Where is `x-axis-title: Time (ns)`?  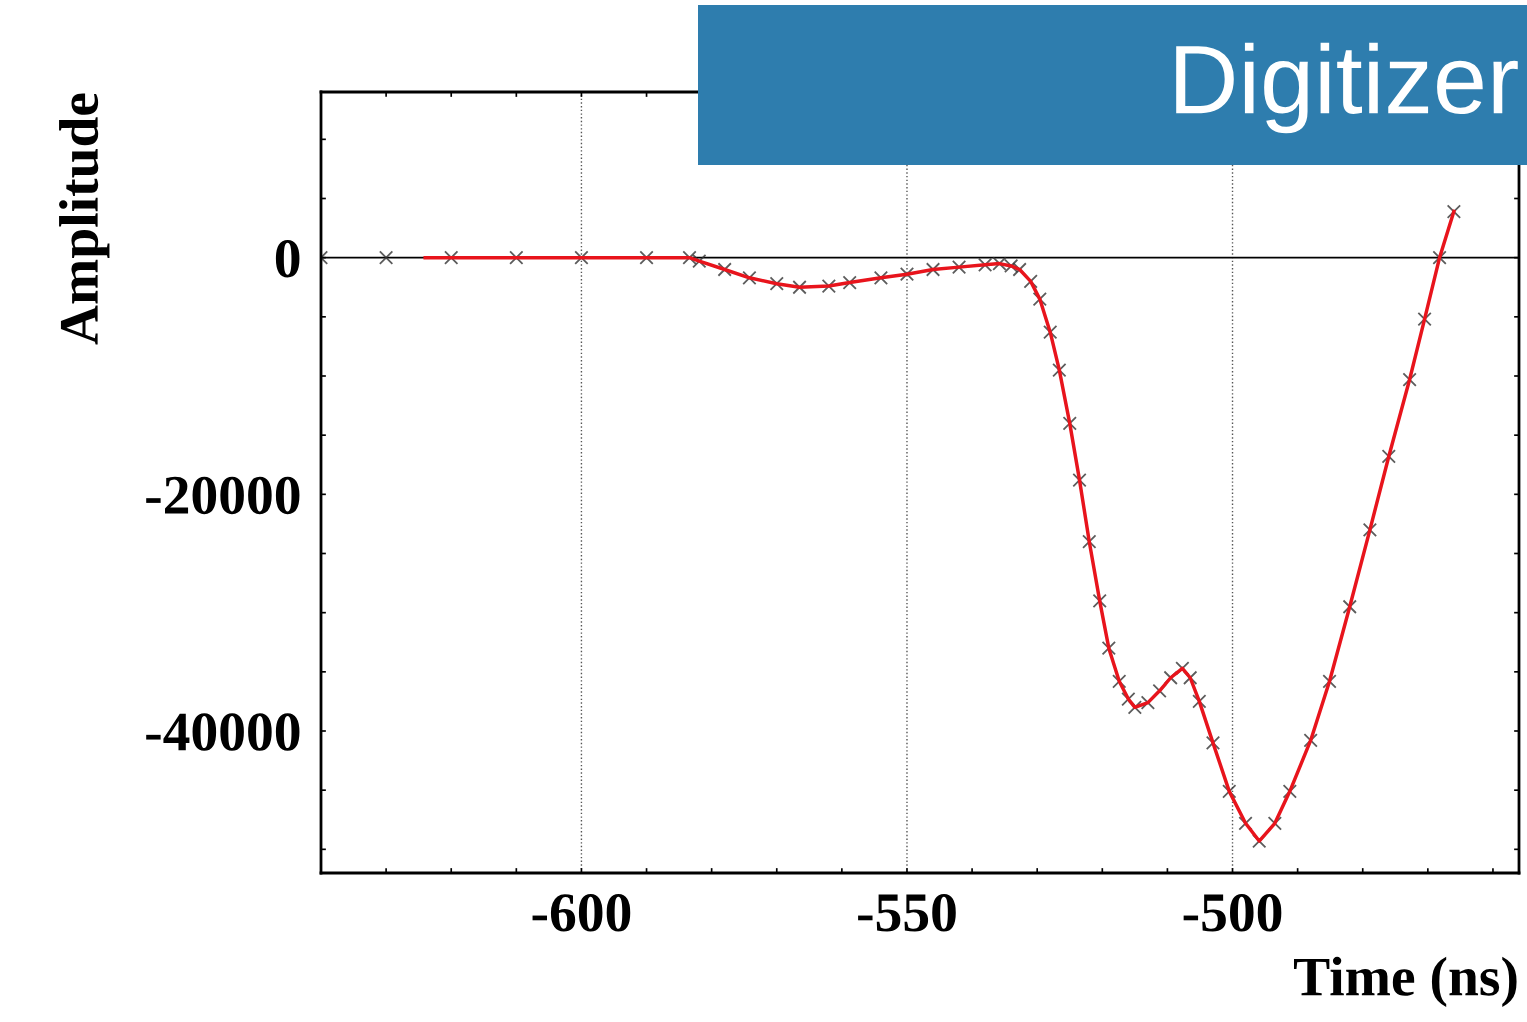 x-axis-title: Time (ns) is located at coordinates (1405, 982).